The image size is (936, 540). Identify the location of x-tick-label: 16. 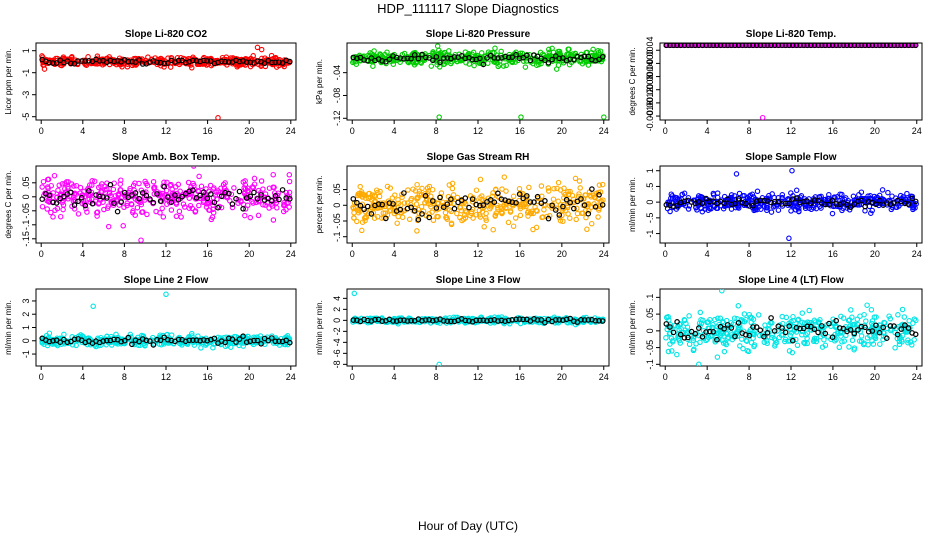
(833, 377).